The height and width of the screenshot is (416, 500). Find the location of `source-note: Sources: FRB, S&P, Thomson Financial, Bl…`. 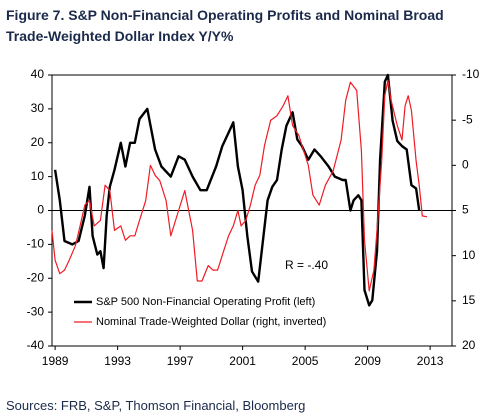

source-note: Sources: FRB, S&P, Thomson Financial, Bl… is located at coordinates (155, 405).